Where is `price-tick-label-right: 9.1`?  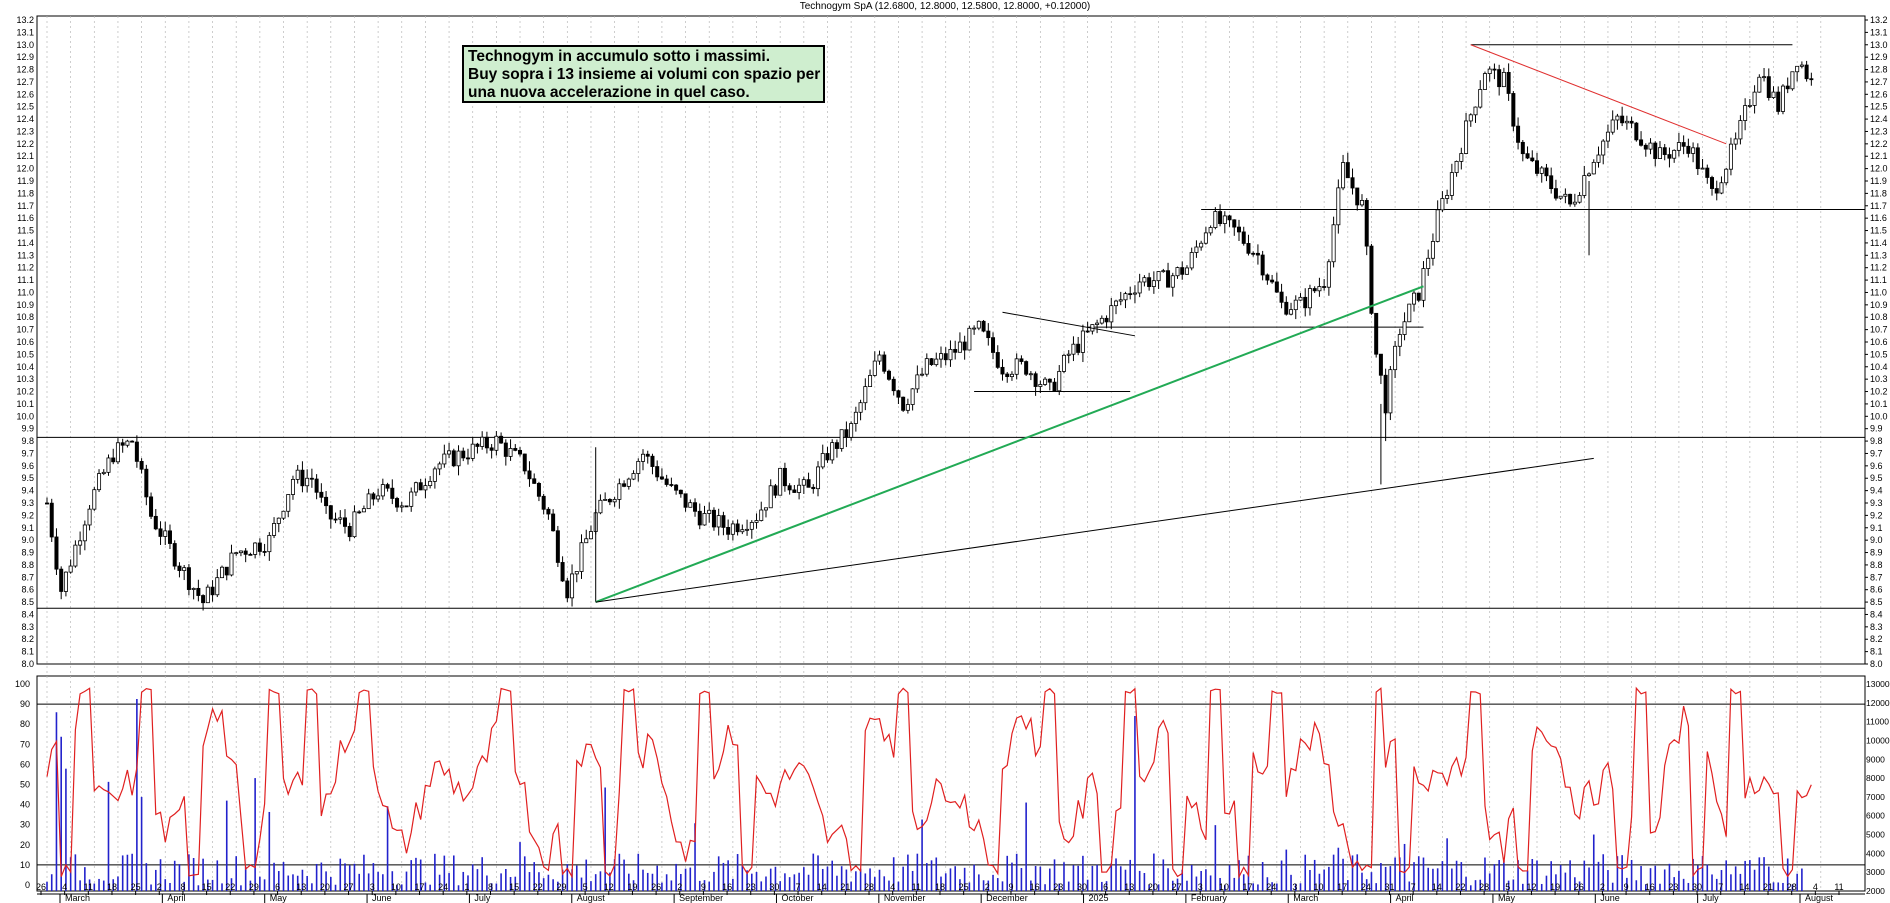 price-tick-label-right: 9.1 is located at coordinates (1876, 528).